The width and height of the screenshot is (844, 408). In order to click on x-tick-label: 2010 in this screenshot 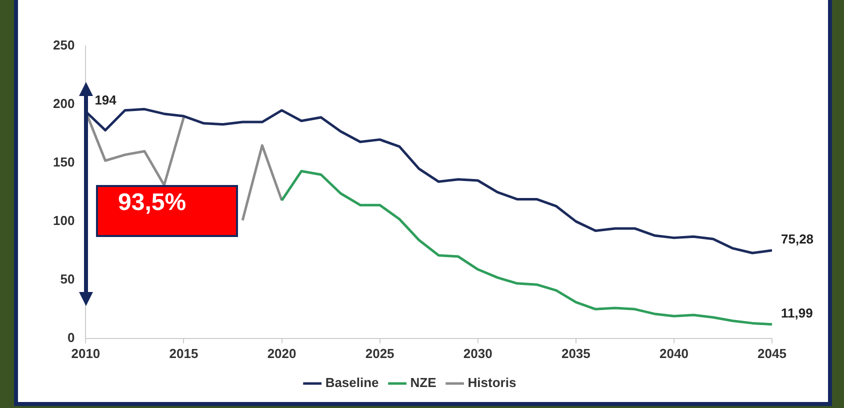, I will do `click(85, 353)`.